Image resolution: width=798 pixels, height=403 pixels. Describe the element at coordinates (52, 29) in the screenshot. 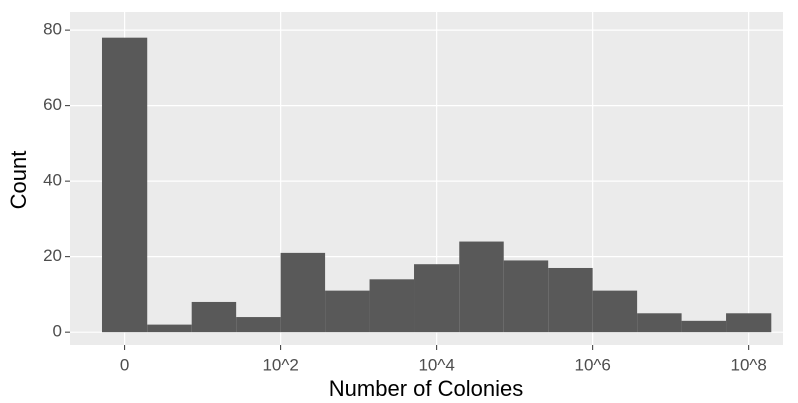

I see `y-tick-label: 80` at that location.